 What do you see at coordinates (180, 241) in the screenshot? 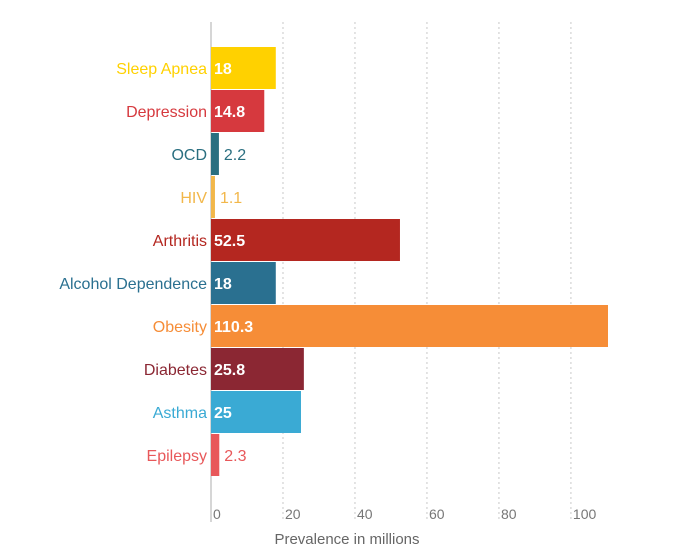
I see `category-label: Arthritis` at bounding box center [180, 241].